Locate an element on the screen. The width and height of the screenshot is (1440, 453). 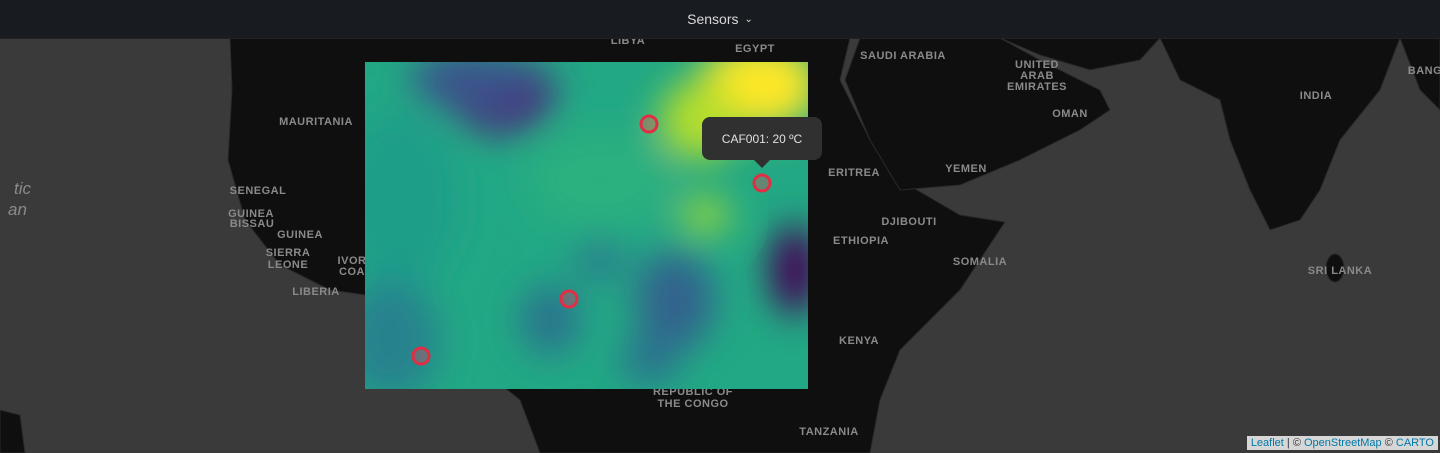
country-label: ARAB is located at coordinates (1037, 76).